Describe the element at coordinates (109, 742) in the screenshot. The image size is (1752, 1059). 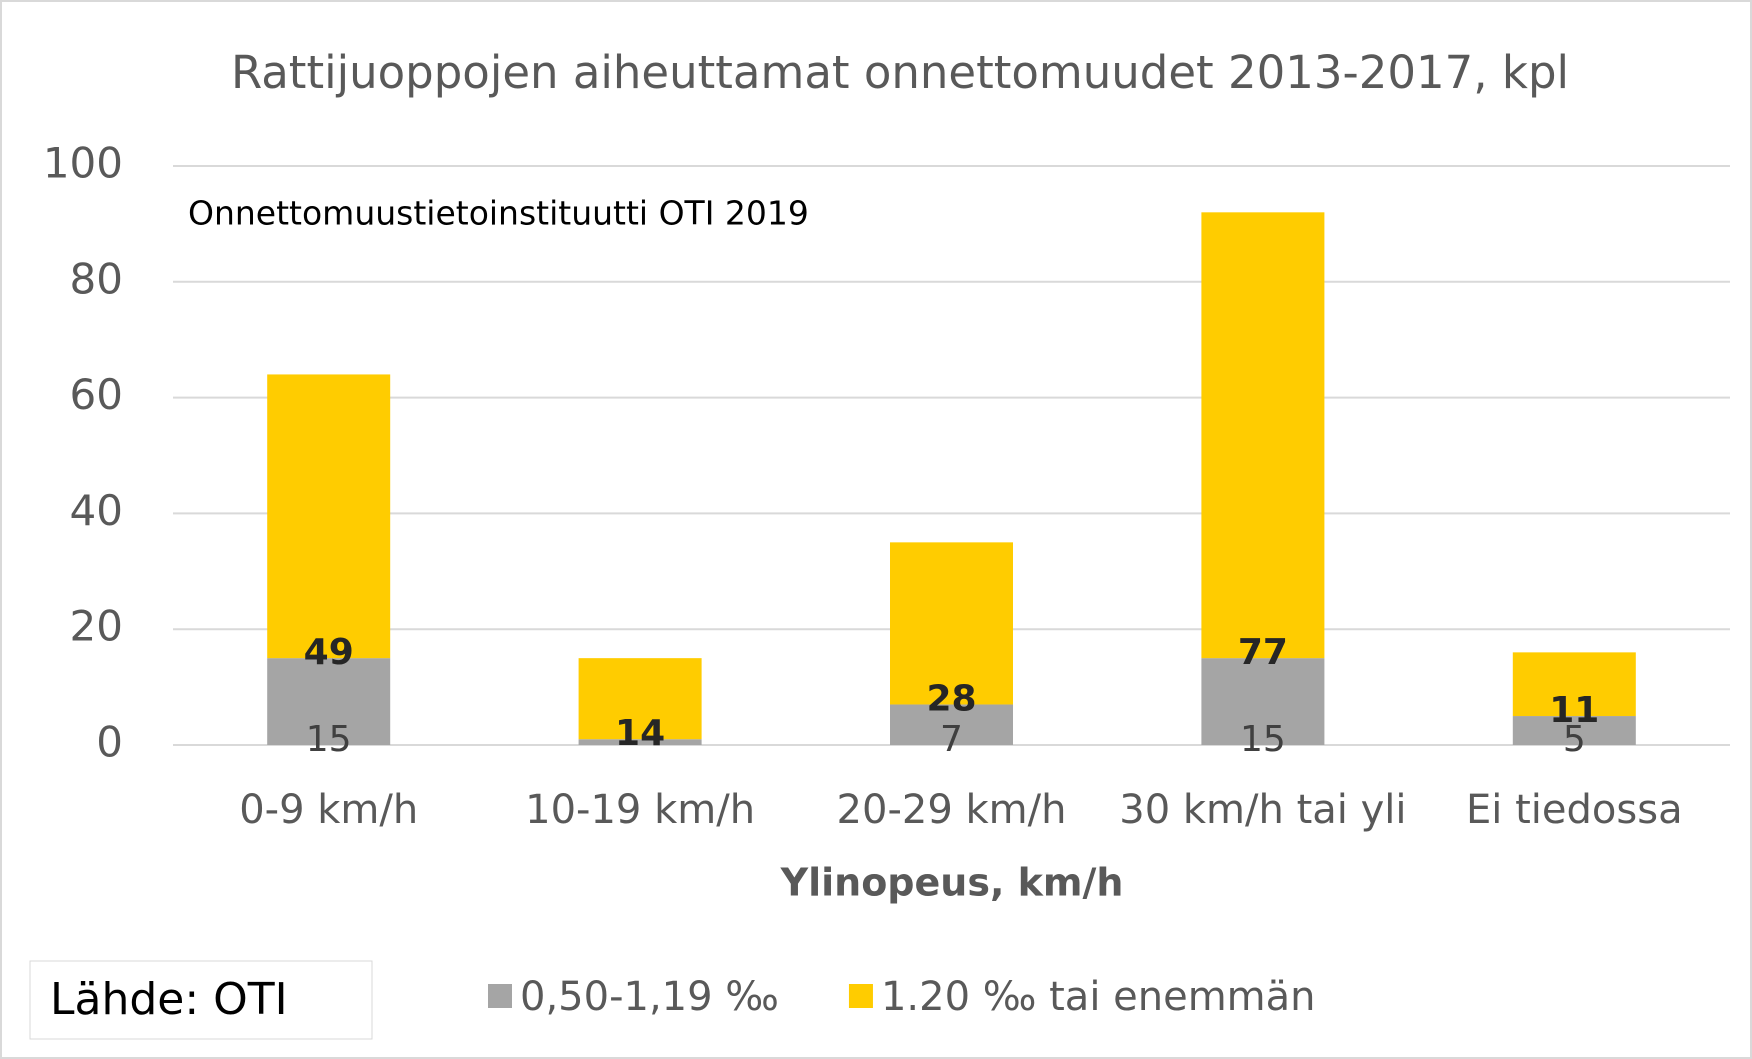
I see `y-tick-label: 0` at that location.